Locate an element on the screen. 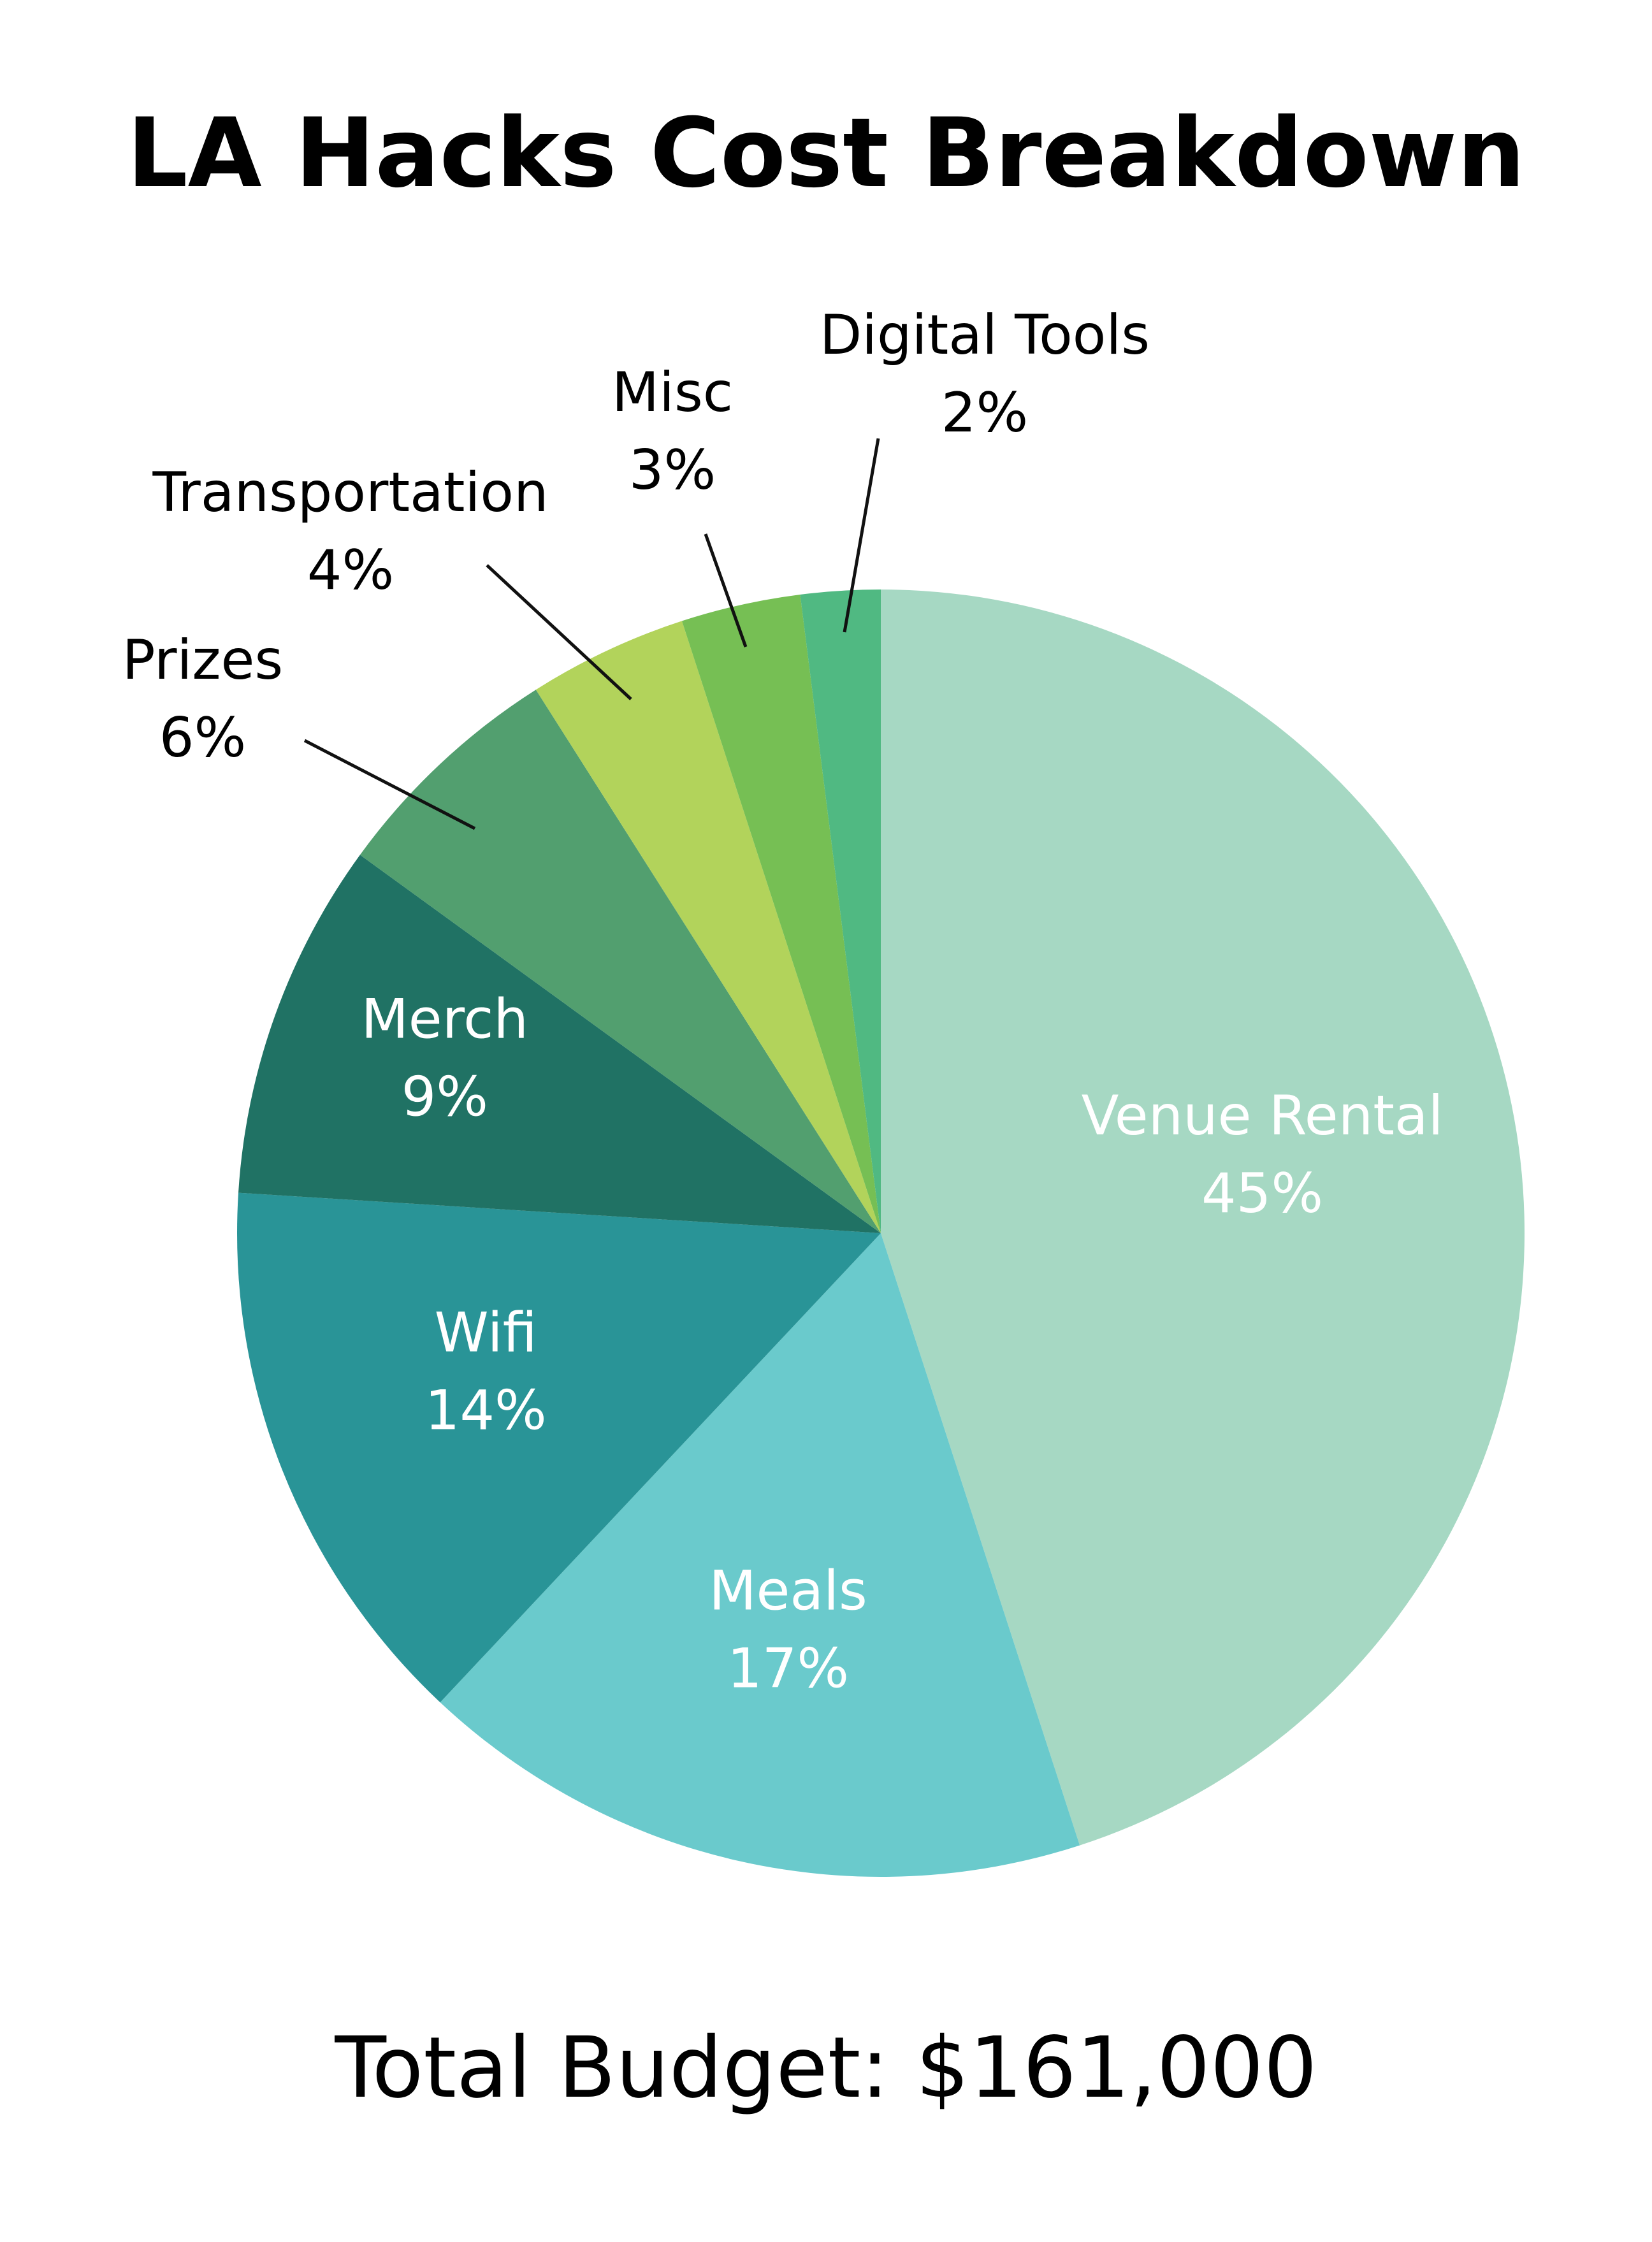 This screenshot has width=1652, height=2242. slice-prizes is located at coordinates (620, 962).